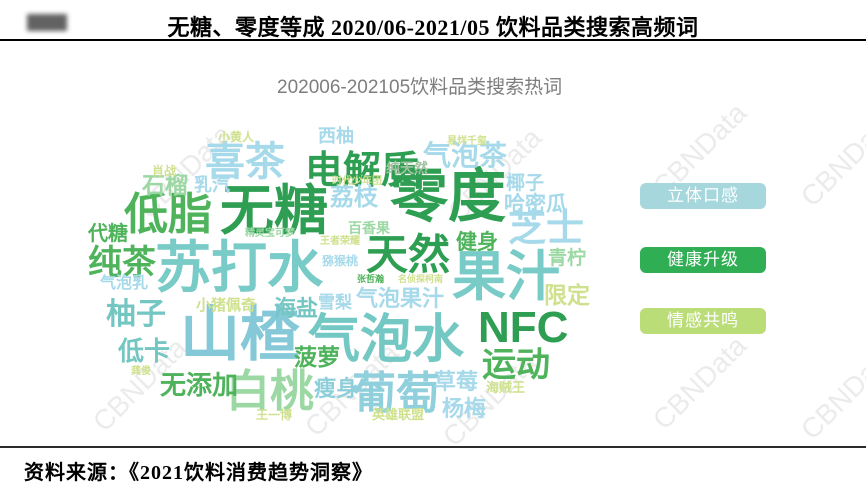  Describe the element at coordinates (245, 162) in the screenshot. I see `wordcloud-word: 喜茶` at that location.